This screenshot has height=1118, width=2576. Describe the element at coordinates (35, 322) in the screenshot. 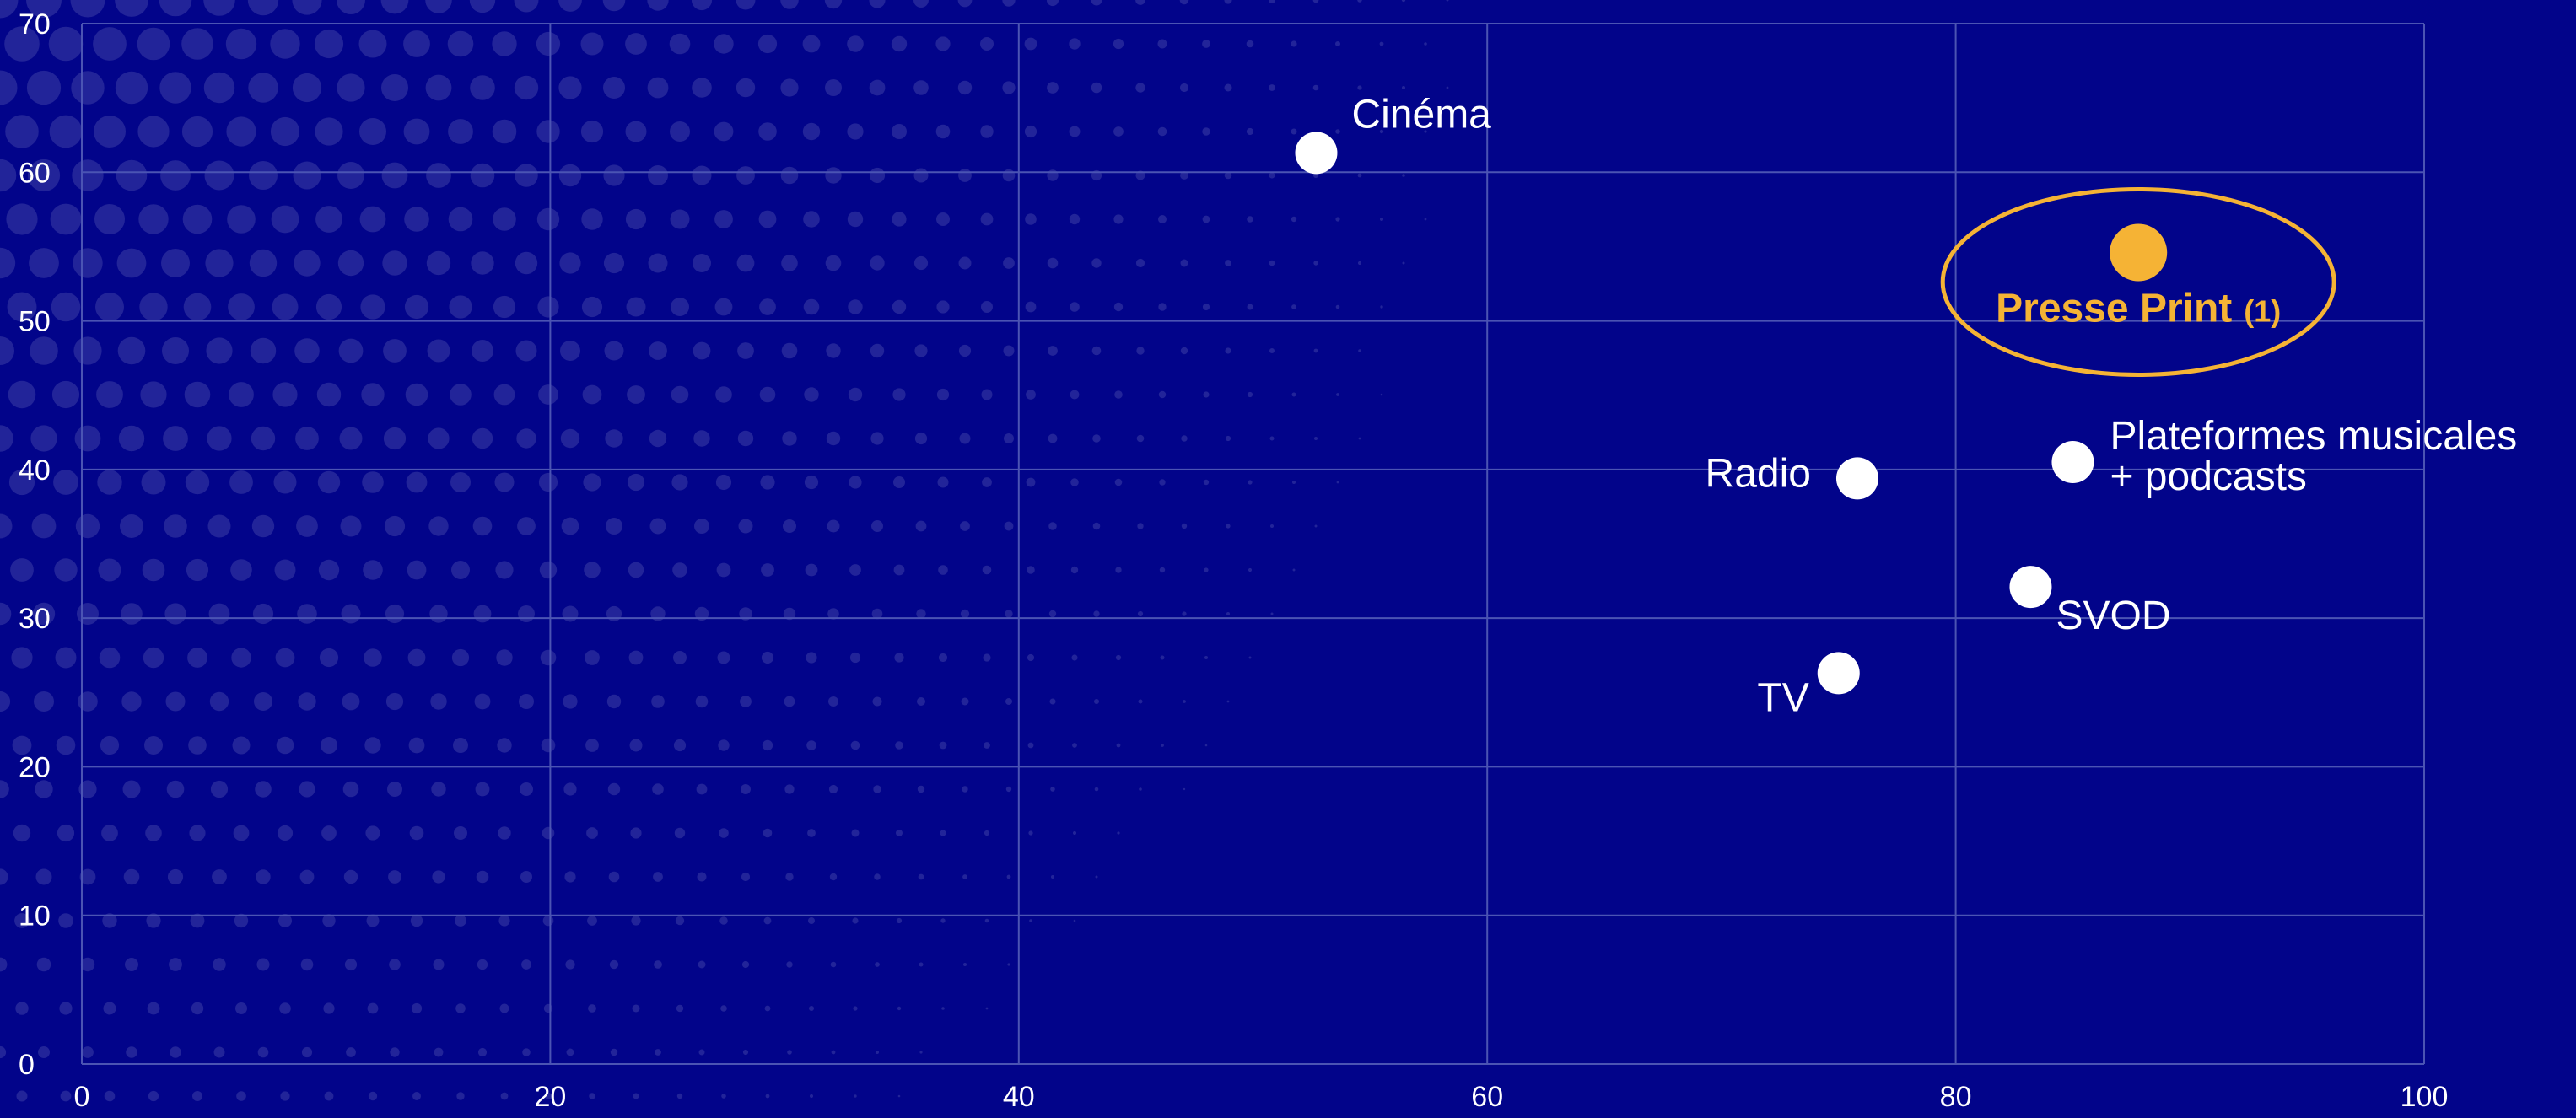

I see `y-tick-label: 50` at that location.